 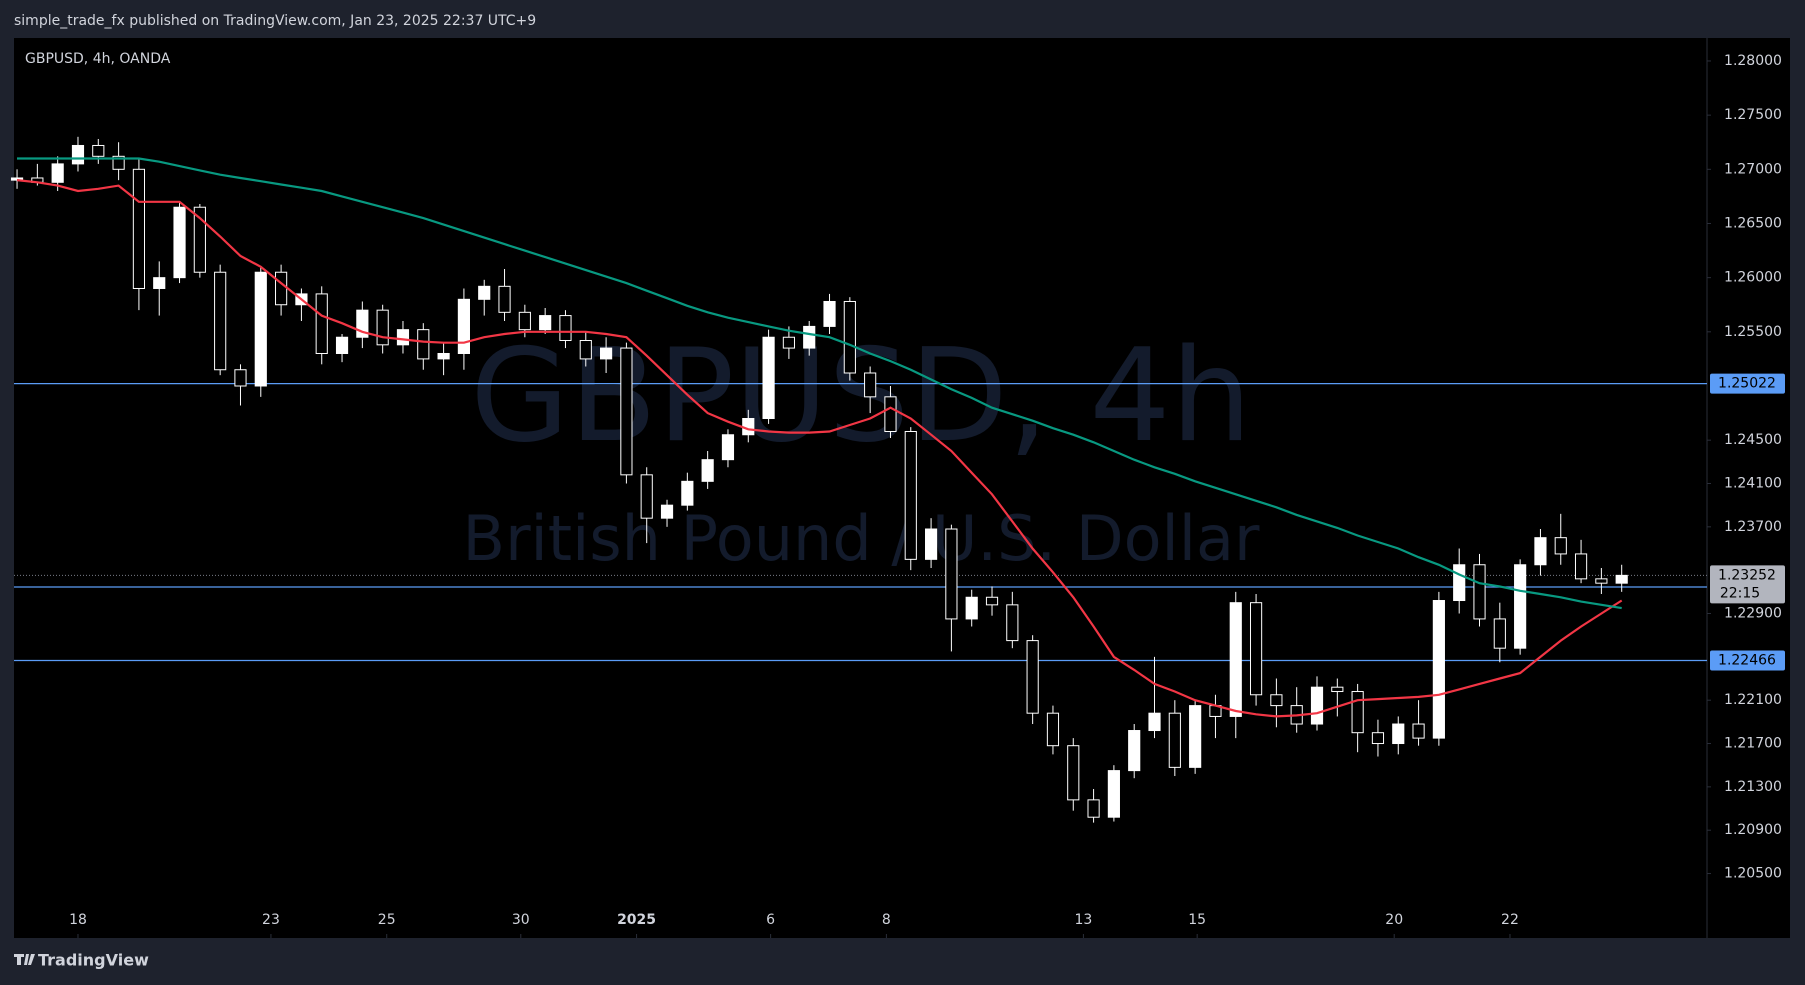 I want to click on x-tick-label: 30, so click(x=521, y=920).